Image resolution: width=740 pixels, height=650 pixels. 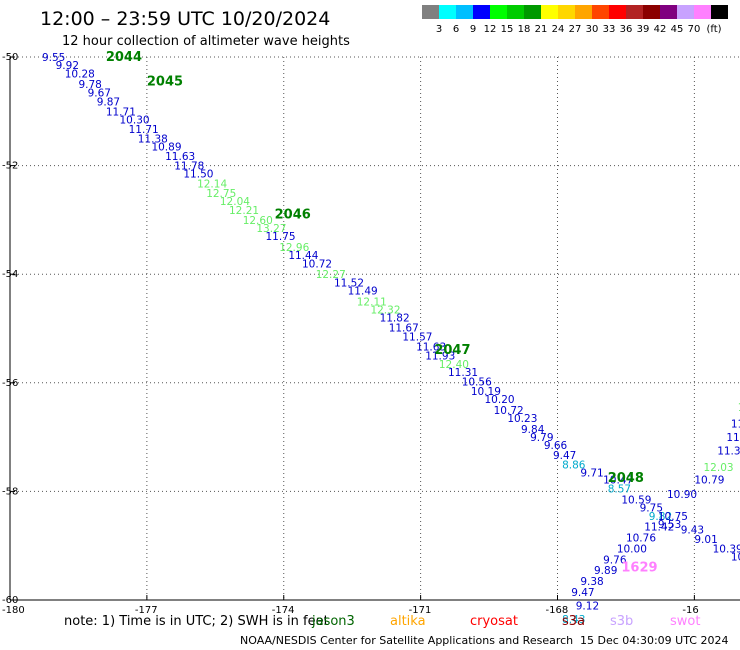 I want to click on footer-timestamp: 15 Dec 04:30:09 UTC 2024, so click(x=654, y=640).